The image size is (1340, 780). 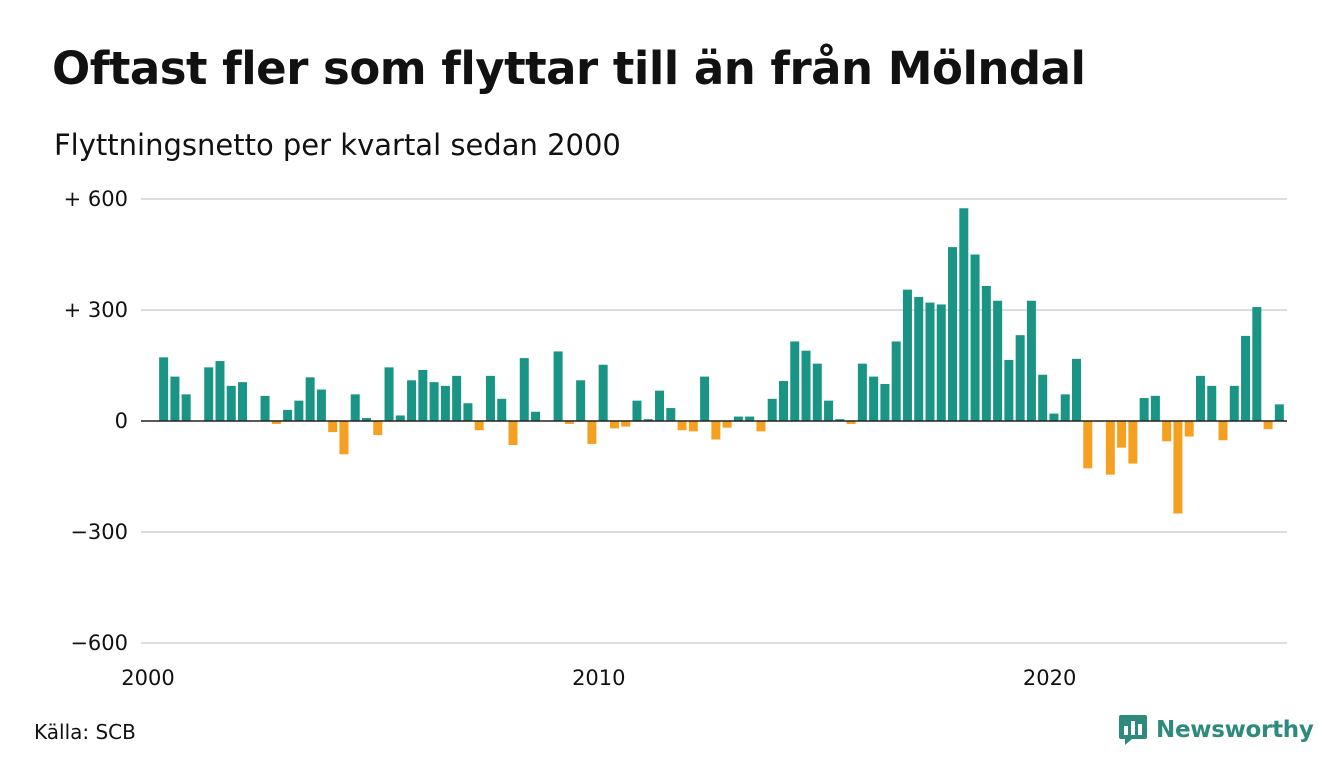 I want to click on brand-logo: Newsworthy, so click(x=1216, y=730).